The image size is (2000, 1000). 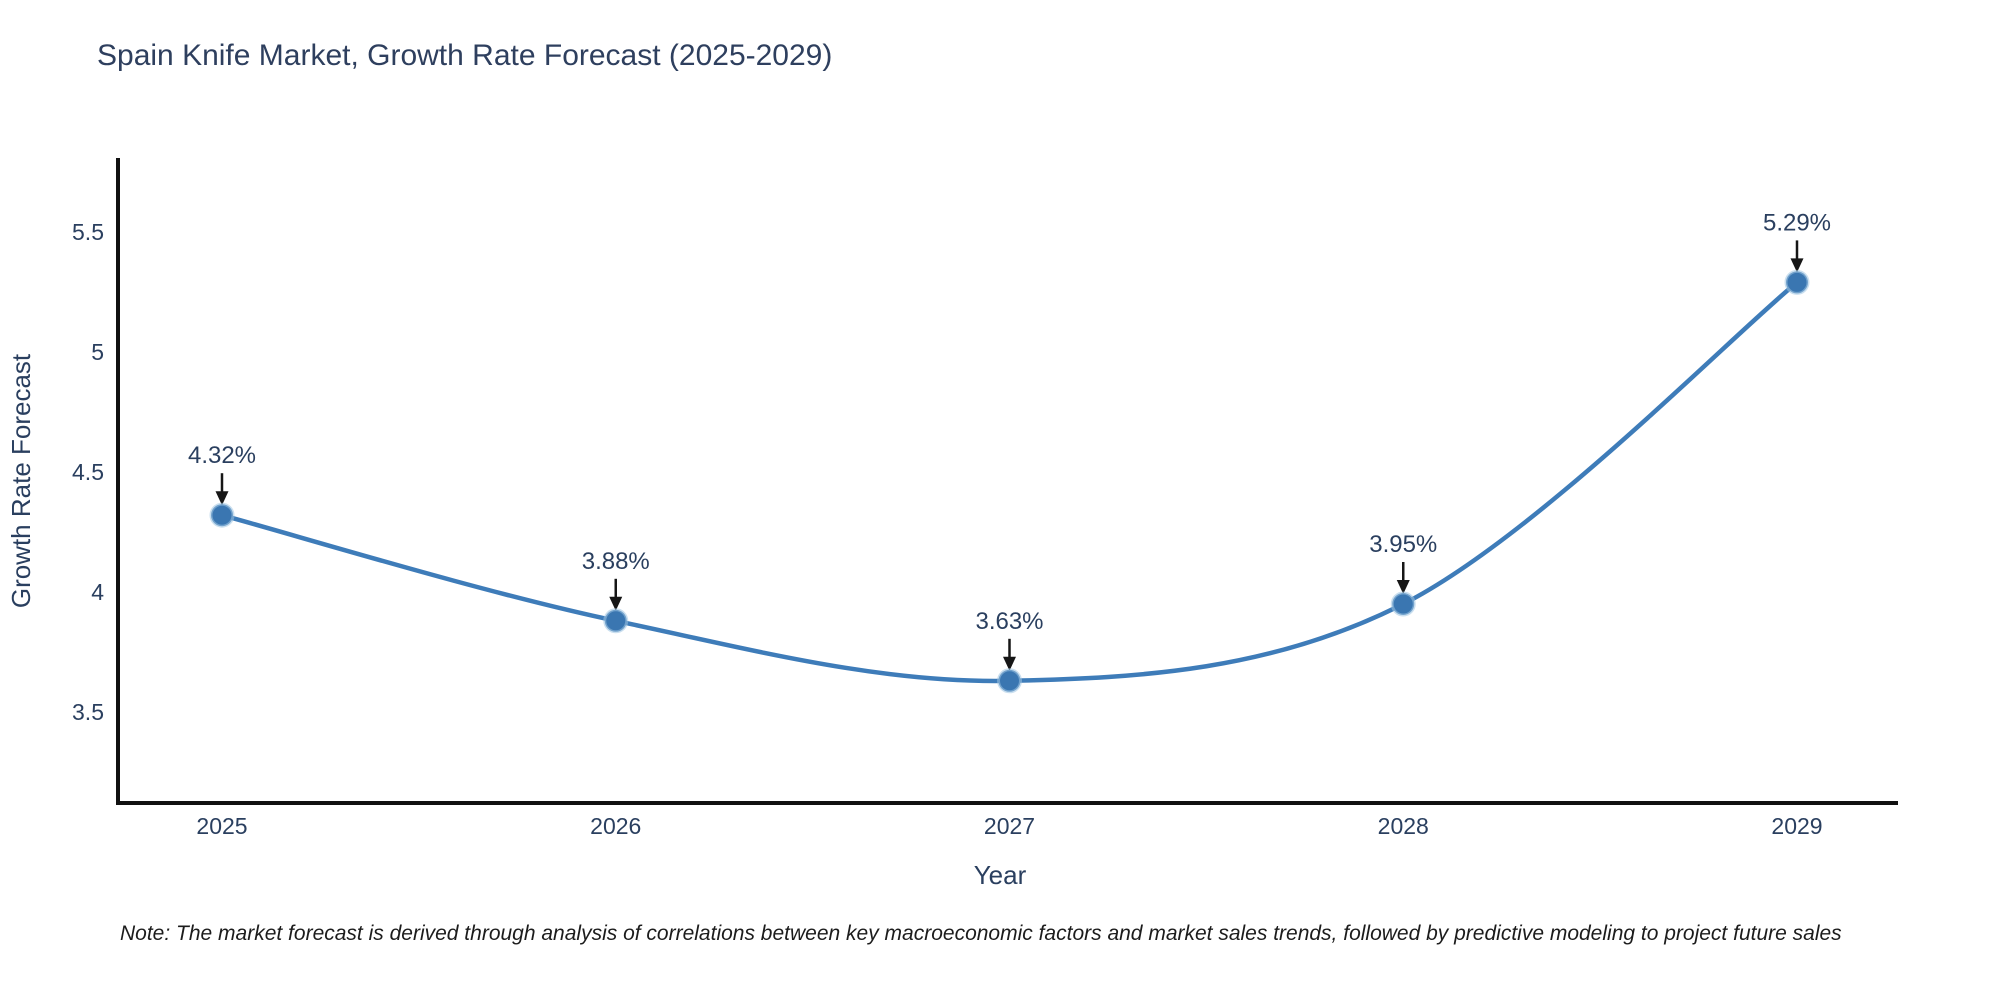 What do you see at coordinates (88, 232) in the screenshot?
I see `y-tick-label: 5.5` at bounding box center [88, 232].